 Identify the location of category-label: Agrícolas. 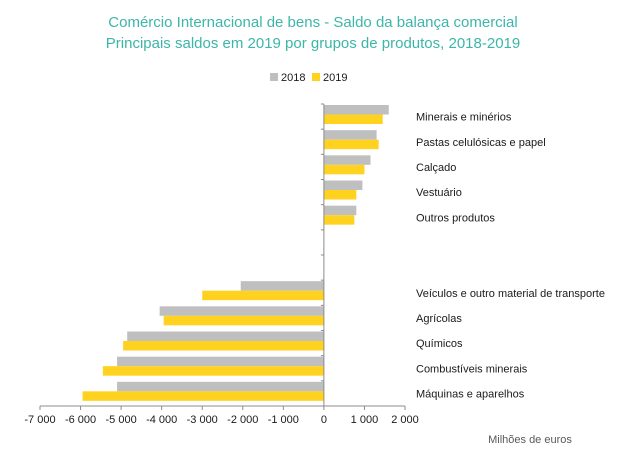
(439, 319).